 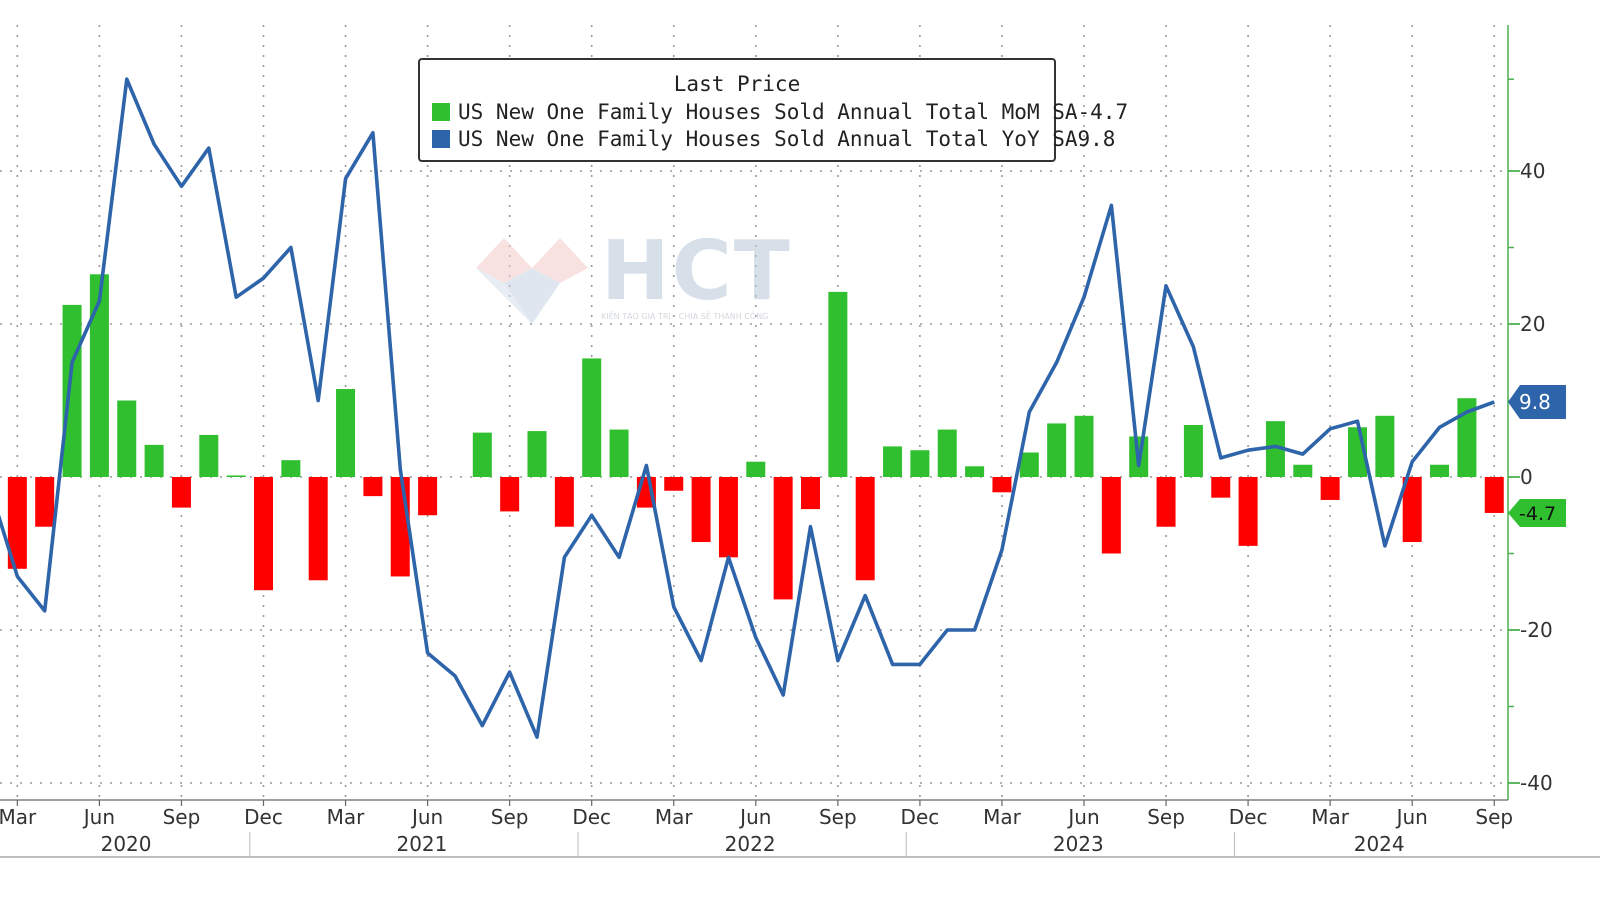 What do you see at coordinates (1536, 630) in the screenshot?
I see `y-tick-label: -20` at bounding box center [1536, 630].